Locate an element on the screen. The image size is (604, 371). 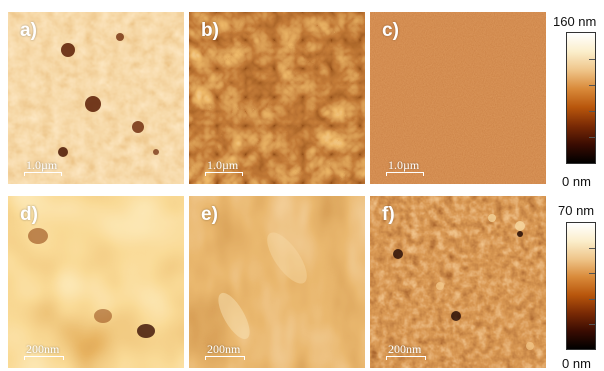
afm-image-d is located at coordinates (96, 282).